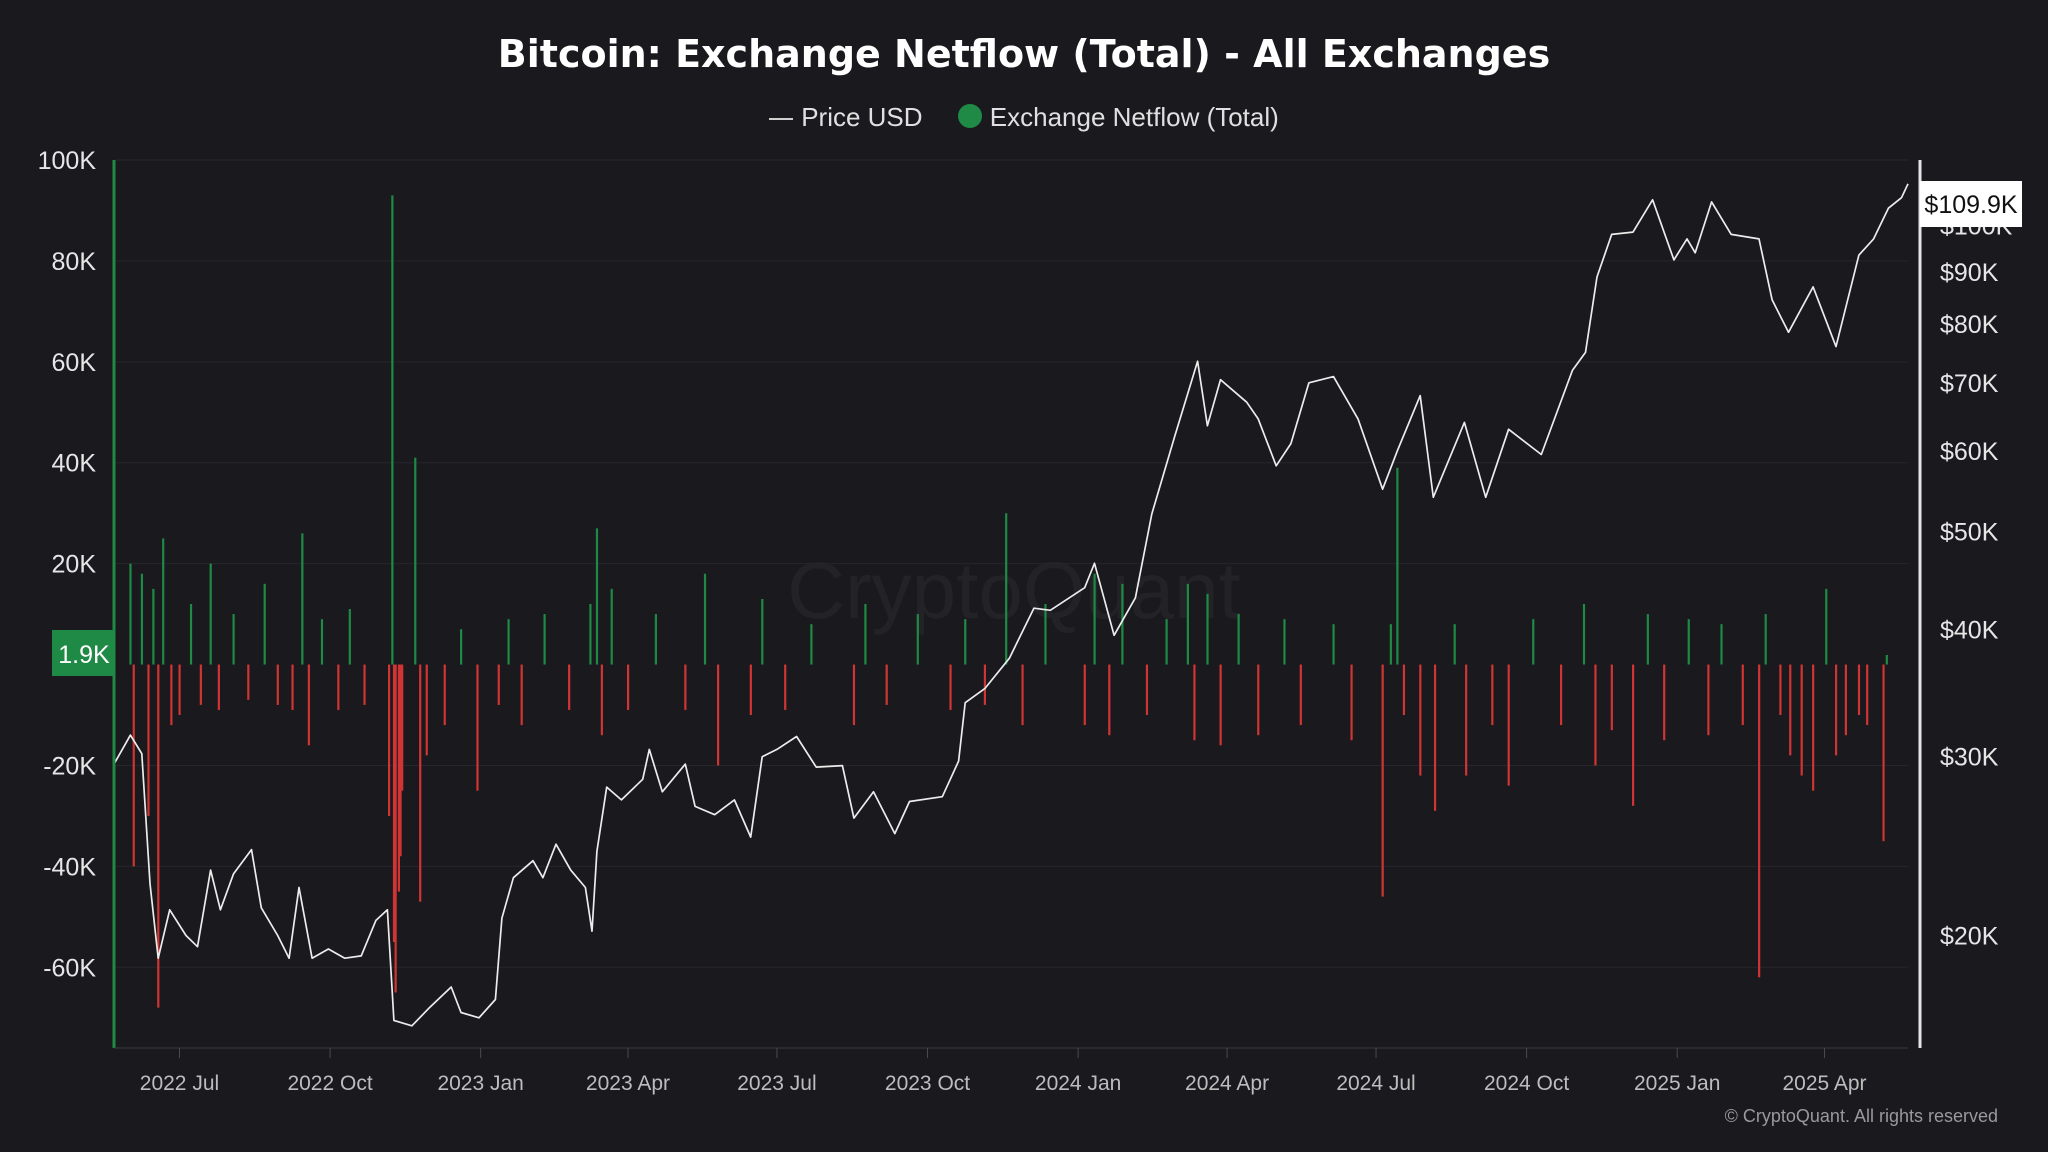 Image resolution: width=2048 pixels, height=1152 pixels. What do you see at coordinates (1969, 452) in the screenshot?
I see `right-tick-label: $60K` at bounding box center [1969, 452].